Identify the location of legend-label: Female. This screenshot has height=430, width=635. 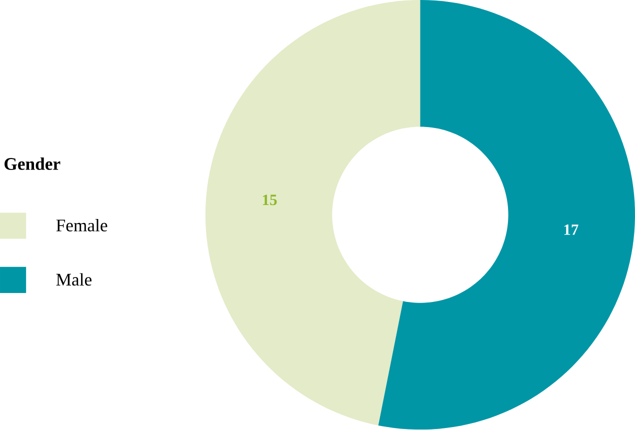
(82, 225).